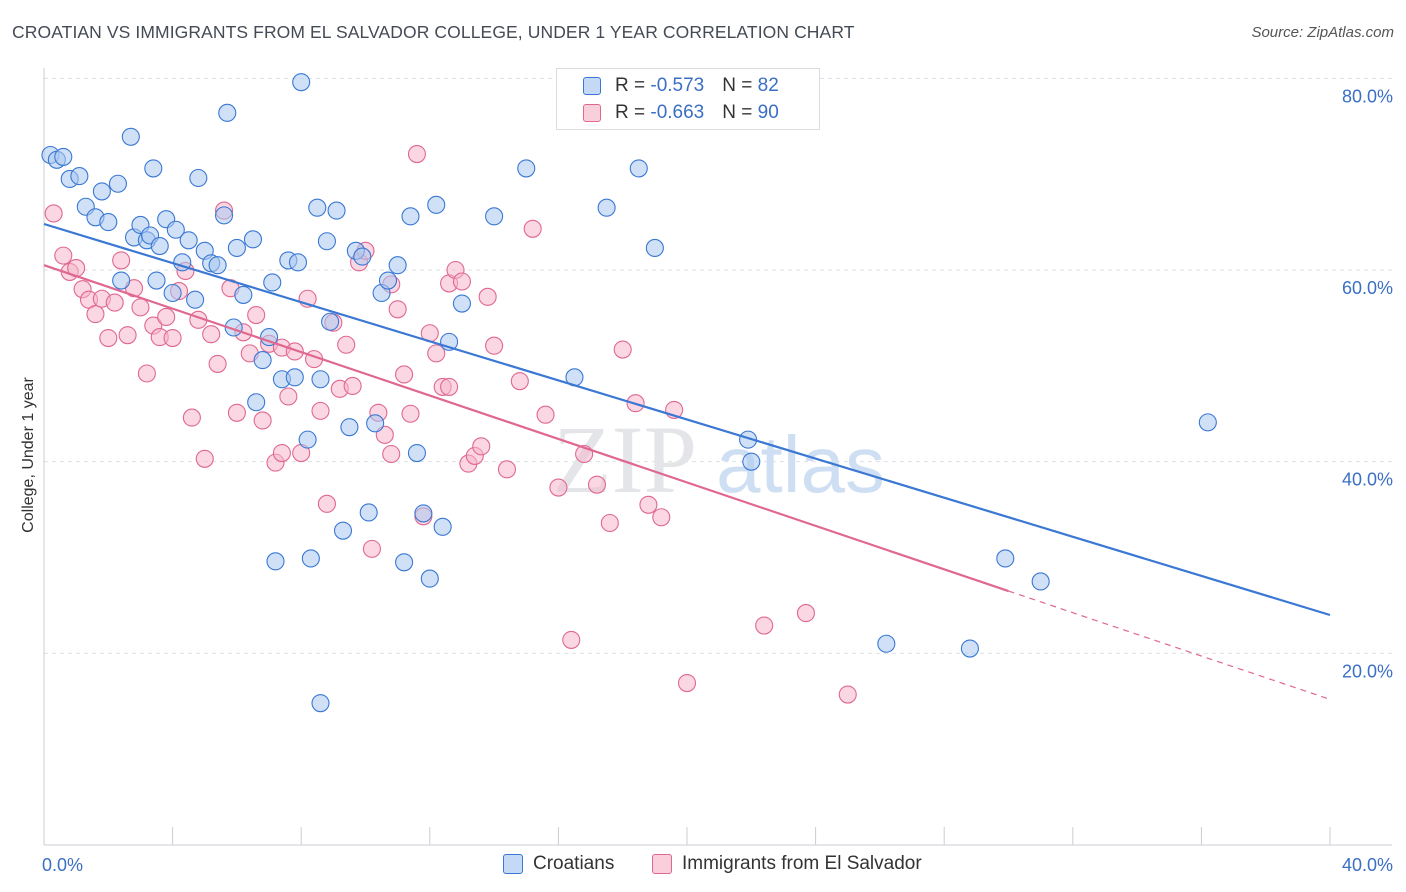 The height and width of the screenshot is (892, 1406). Describe the element at coordinates (802, 863) in the screenshot. I see `bottom-legend-label: Immigrants from El Salvador` at that location.